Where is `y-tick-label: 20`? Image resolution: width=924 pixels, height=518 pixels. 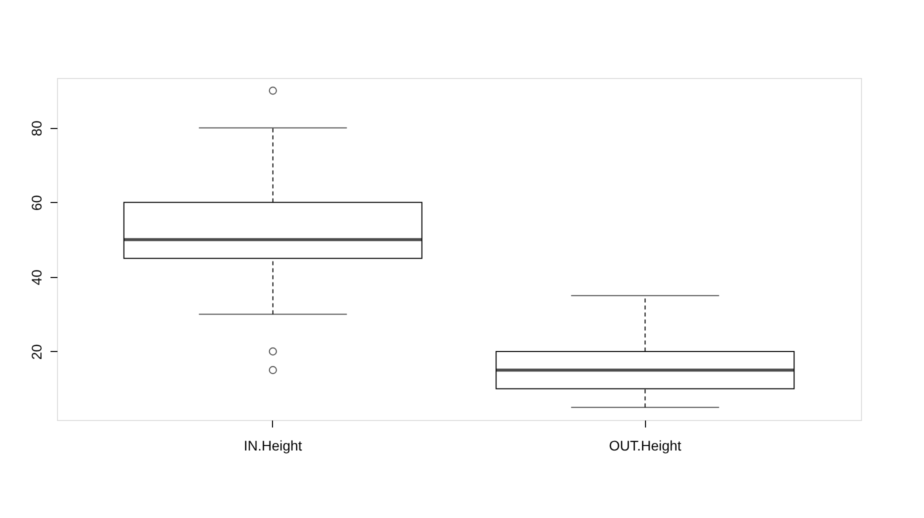 y-tick-label: 20 is located at coordinates (36, 352).